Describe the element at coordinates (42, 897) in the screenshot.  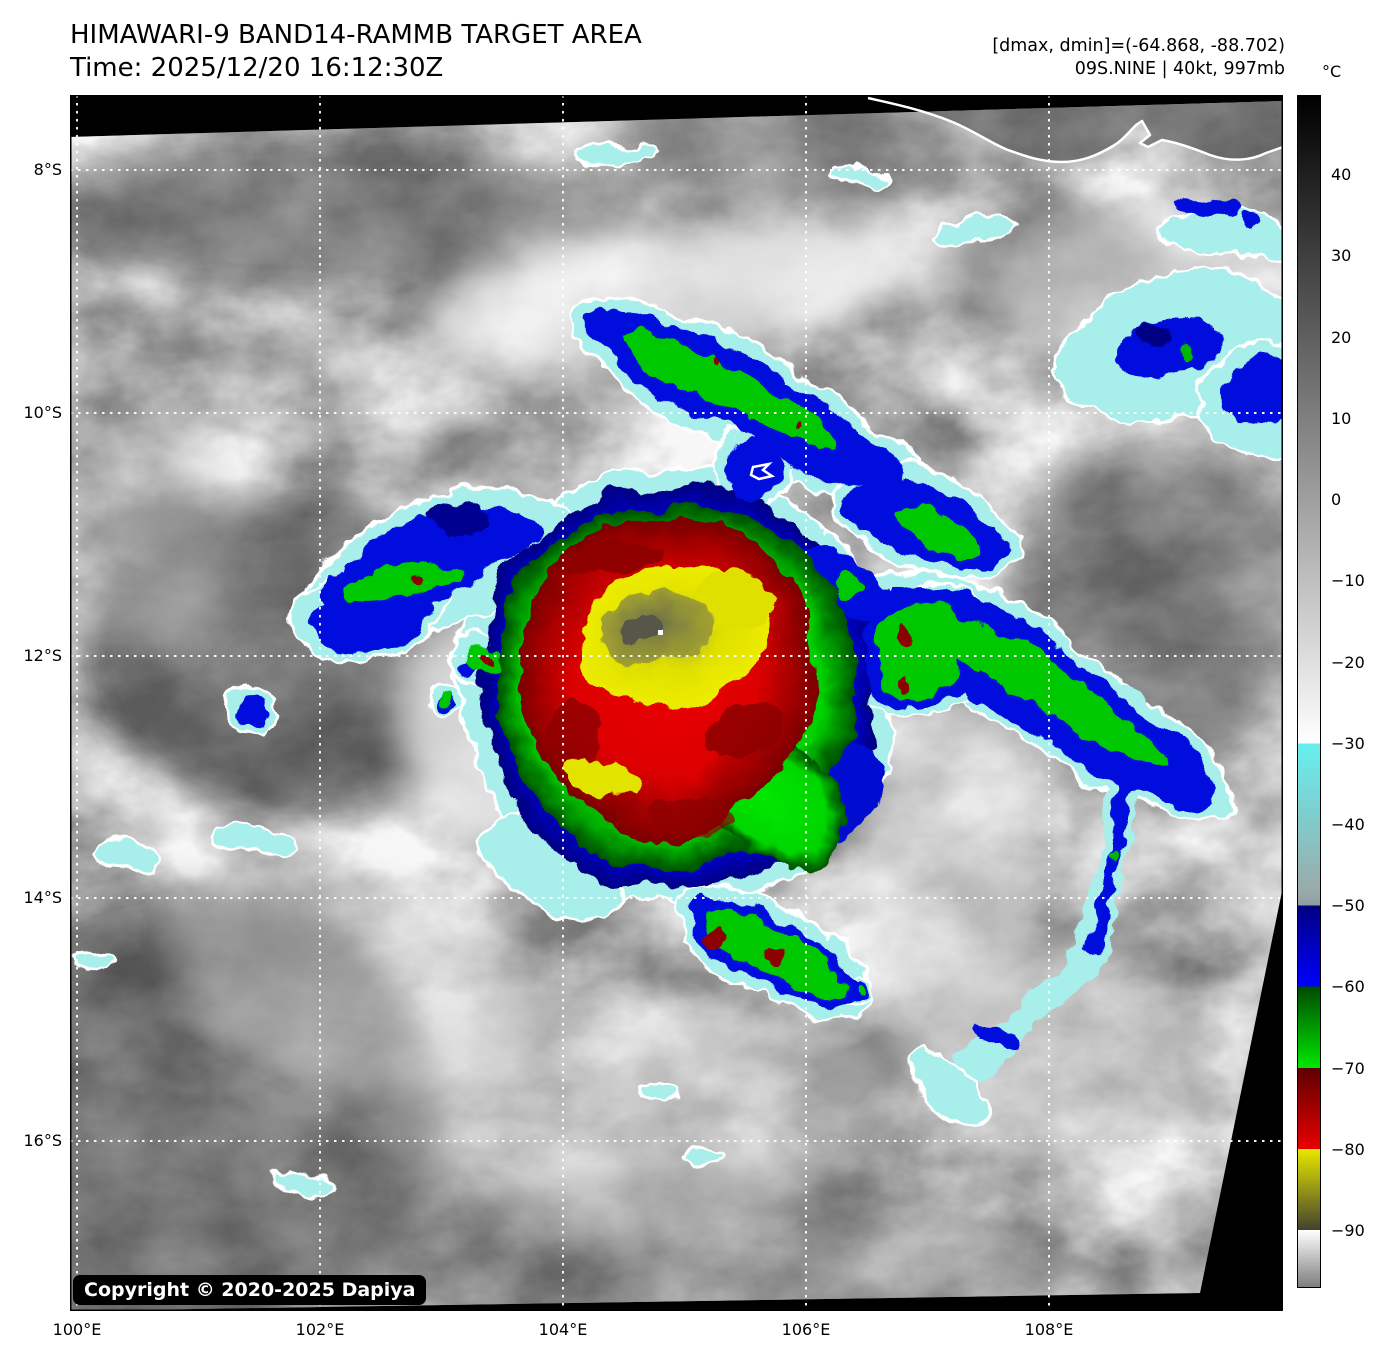
I see `lat-tick-label: 14°S` at that location.